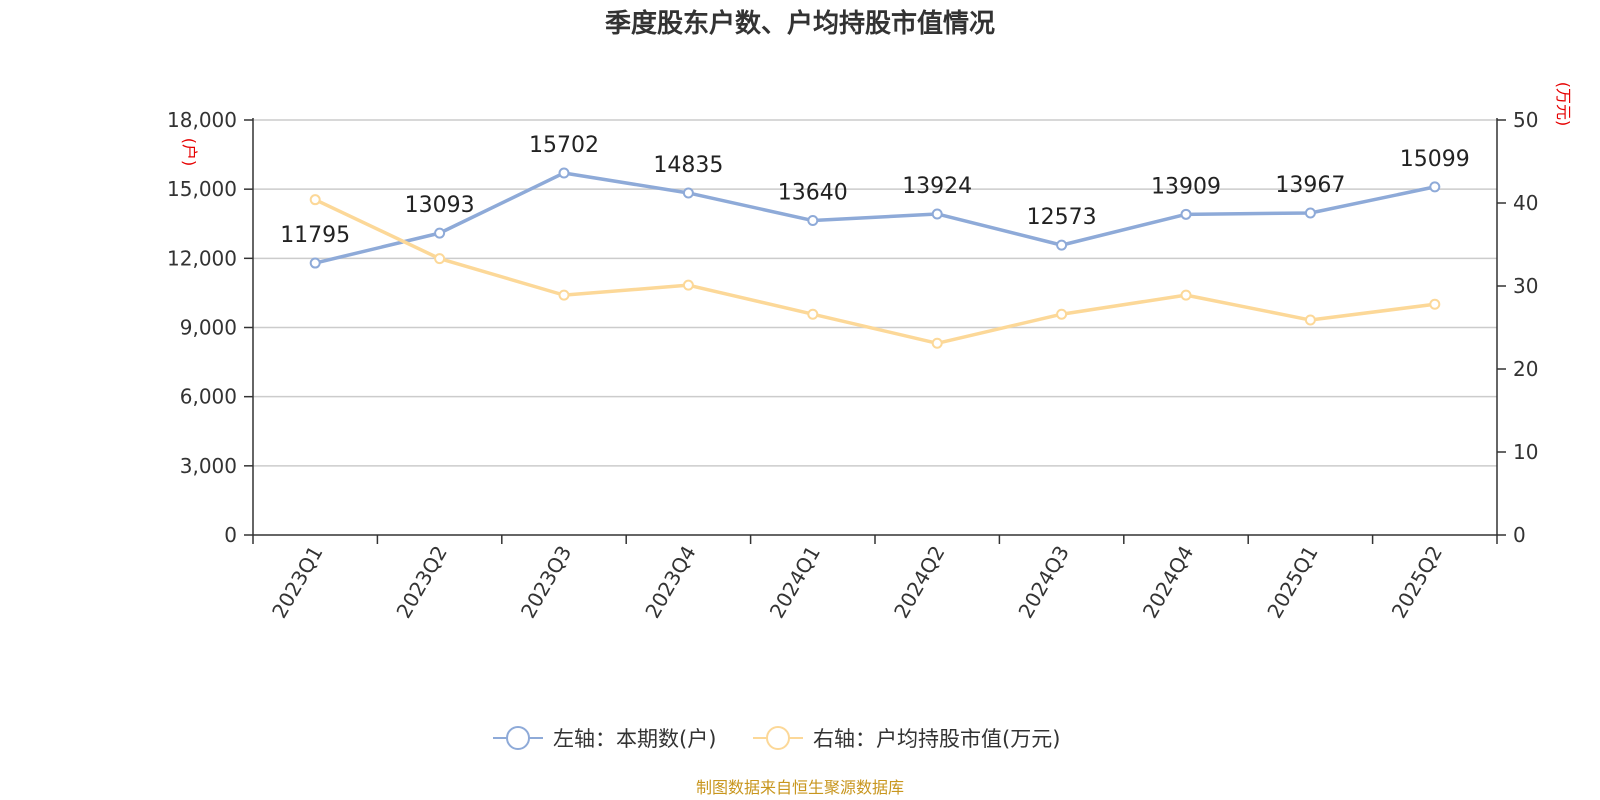 The width and height of the screenshot is (1600, 800). What do you see at coordinates (634, 739) in the screenshot?
I see `legend-label: 左轴：本期数(户)` at bounding box center [634, 739].